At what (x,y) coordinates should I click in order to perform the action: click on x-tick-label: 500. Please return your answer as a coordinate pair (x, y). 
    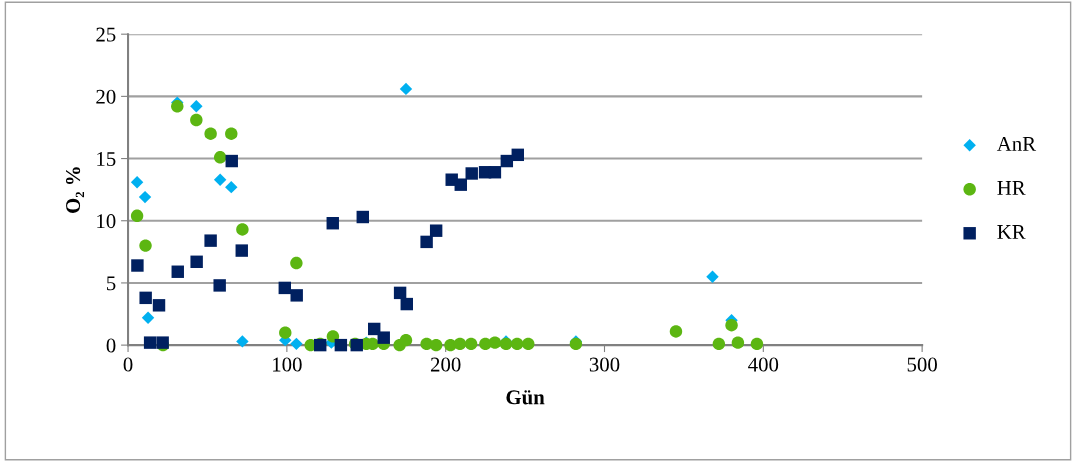
    Looking at the image, I should click on (922, 364).